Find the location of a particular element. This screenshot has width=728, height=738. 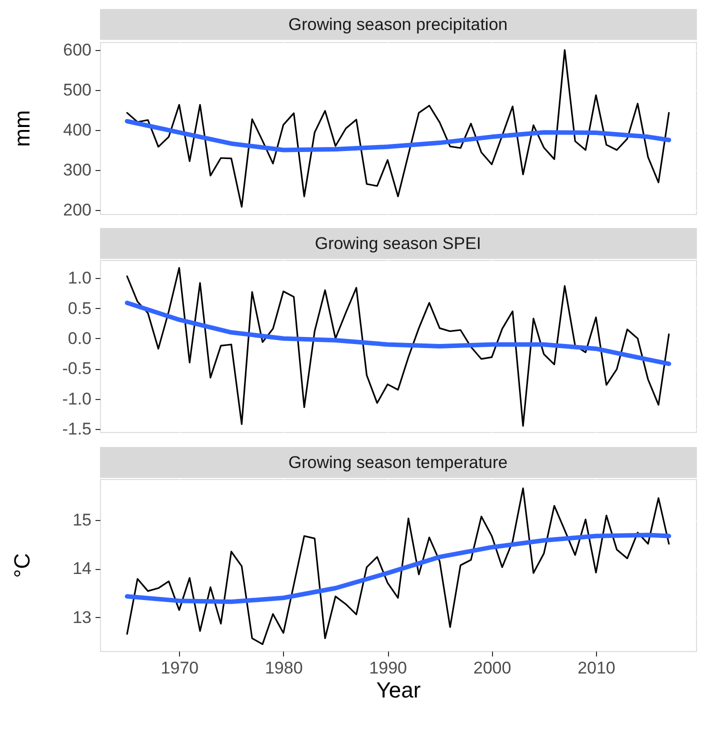

chart-title: Growing season temperature is located at coordinates (398, 462).